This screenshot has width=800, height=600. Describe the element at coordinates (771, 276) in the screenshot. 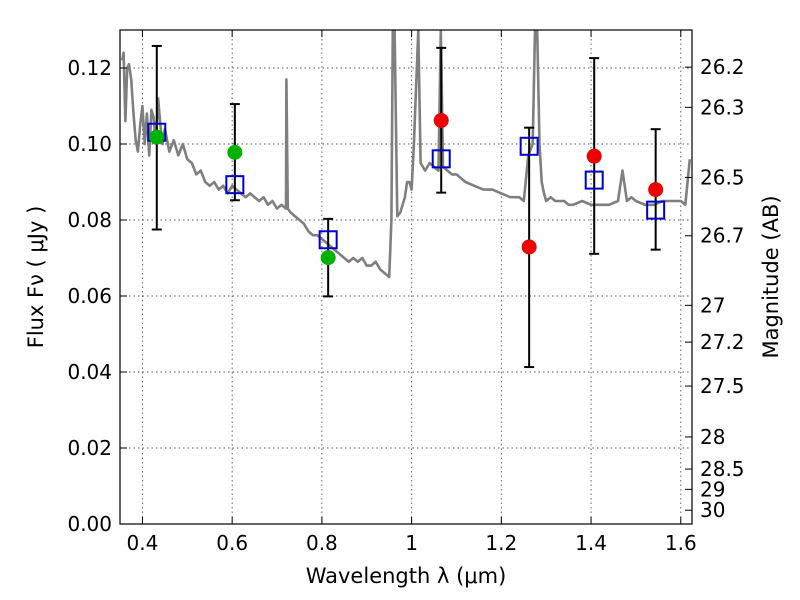

I see `right-axis-title: Magnitude (AB)` at that location.